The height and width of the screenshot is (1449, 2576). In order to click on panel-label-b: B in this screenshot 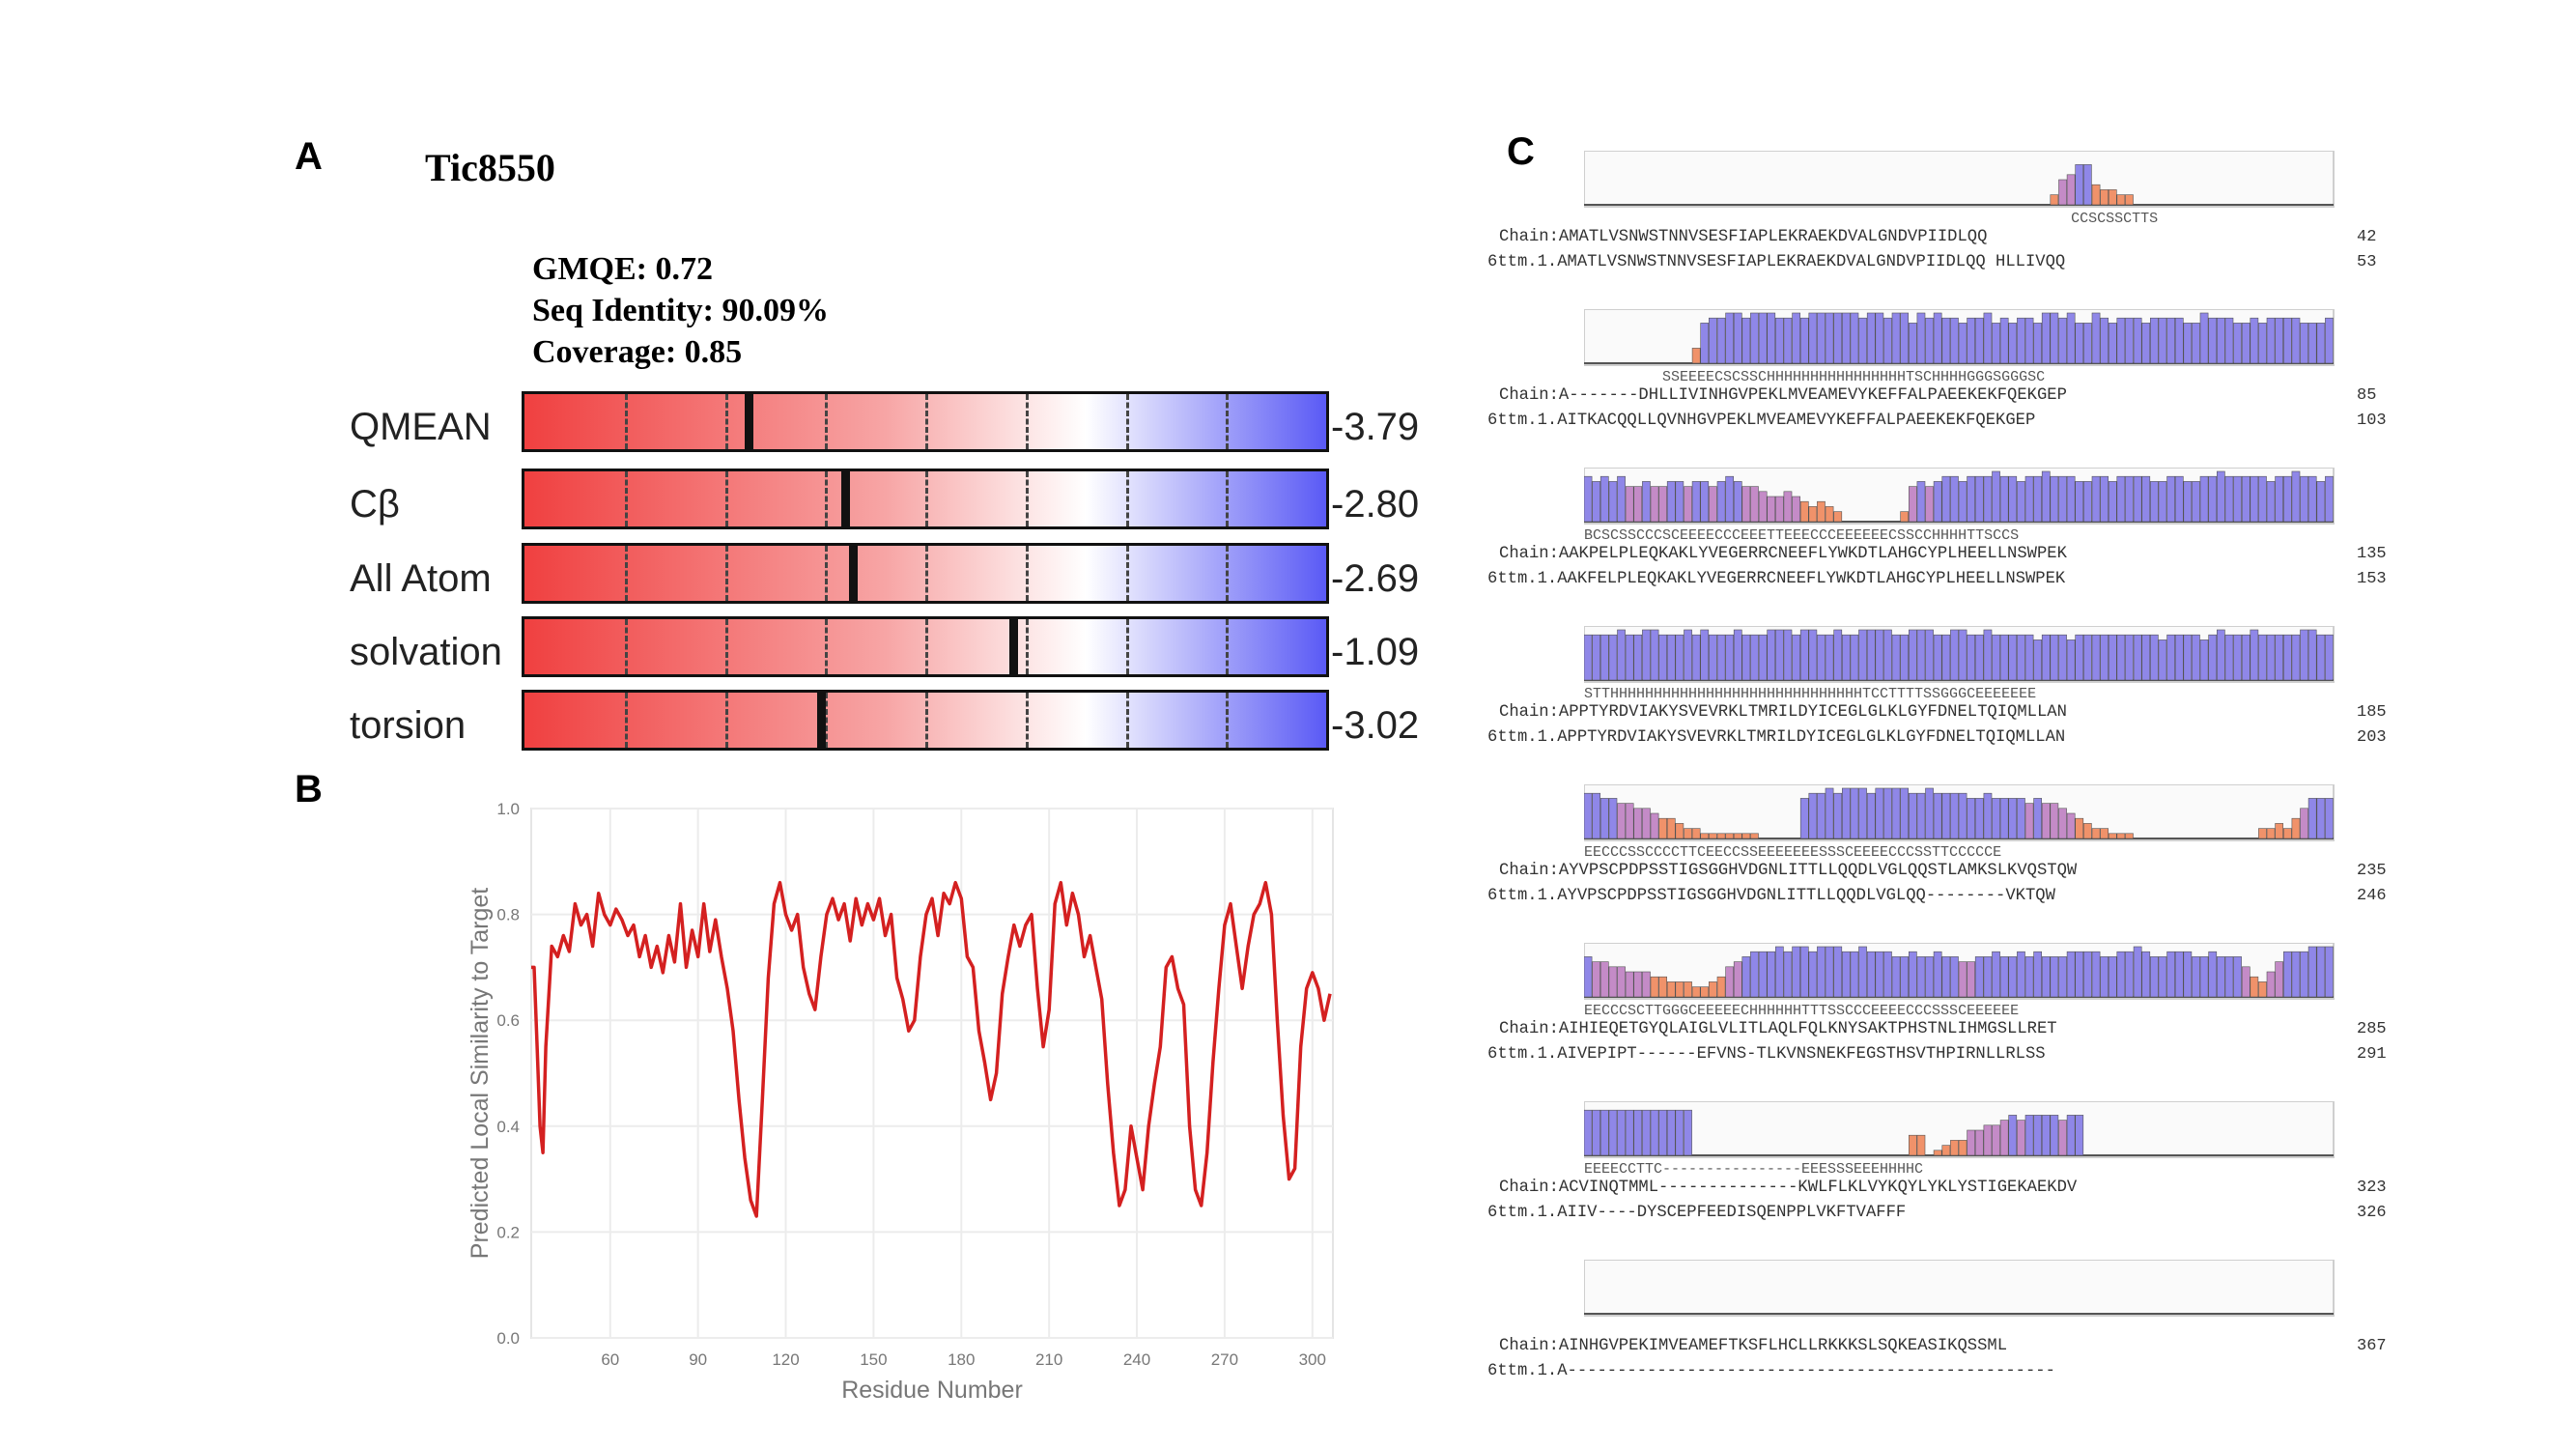, I will do `click(309, 789)`.